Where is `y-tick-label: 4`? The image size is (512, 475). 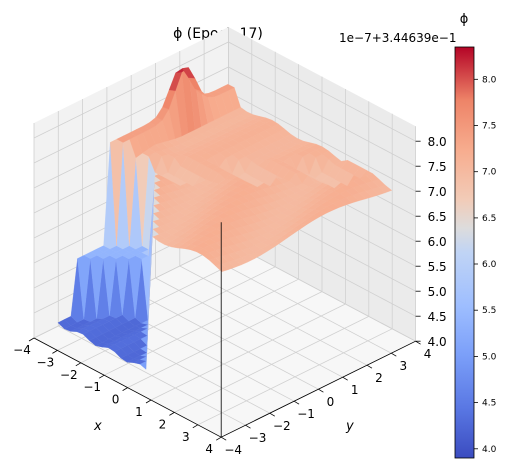 y-tick-label: 4 is located at coordinates (428, 354).